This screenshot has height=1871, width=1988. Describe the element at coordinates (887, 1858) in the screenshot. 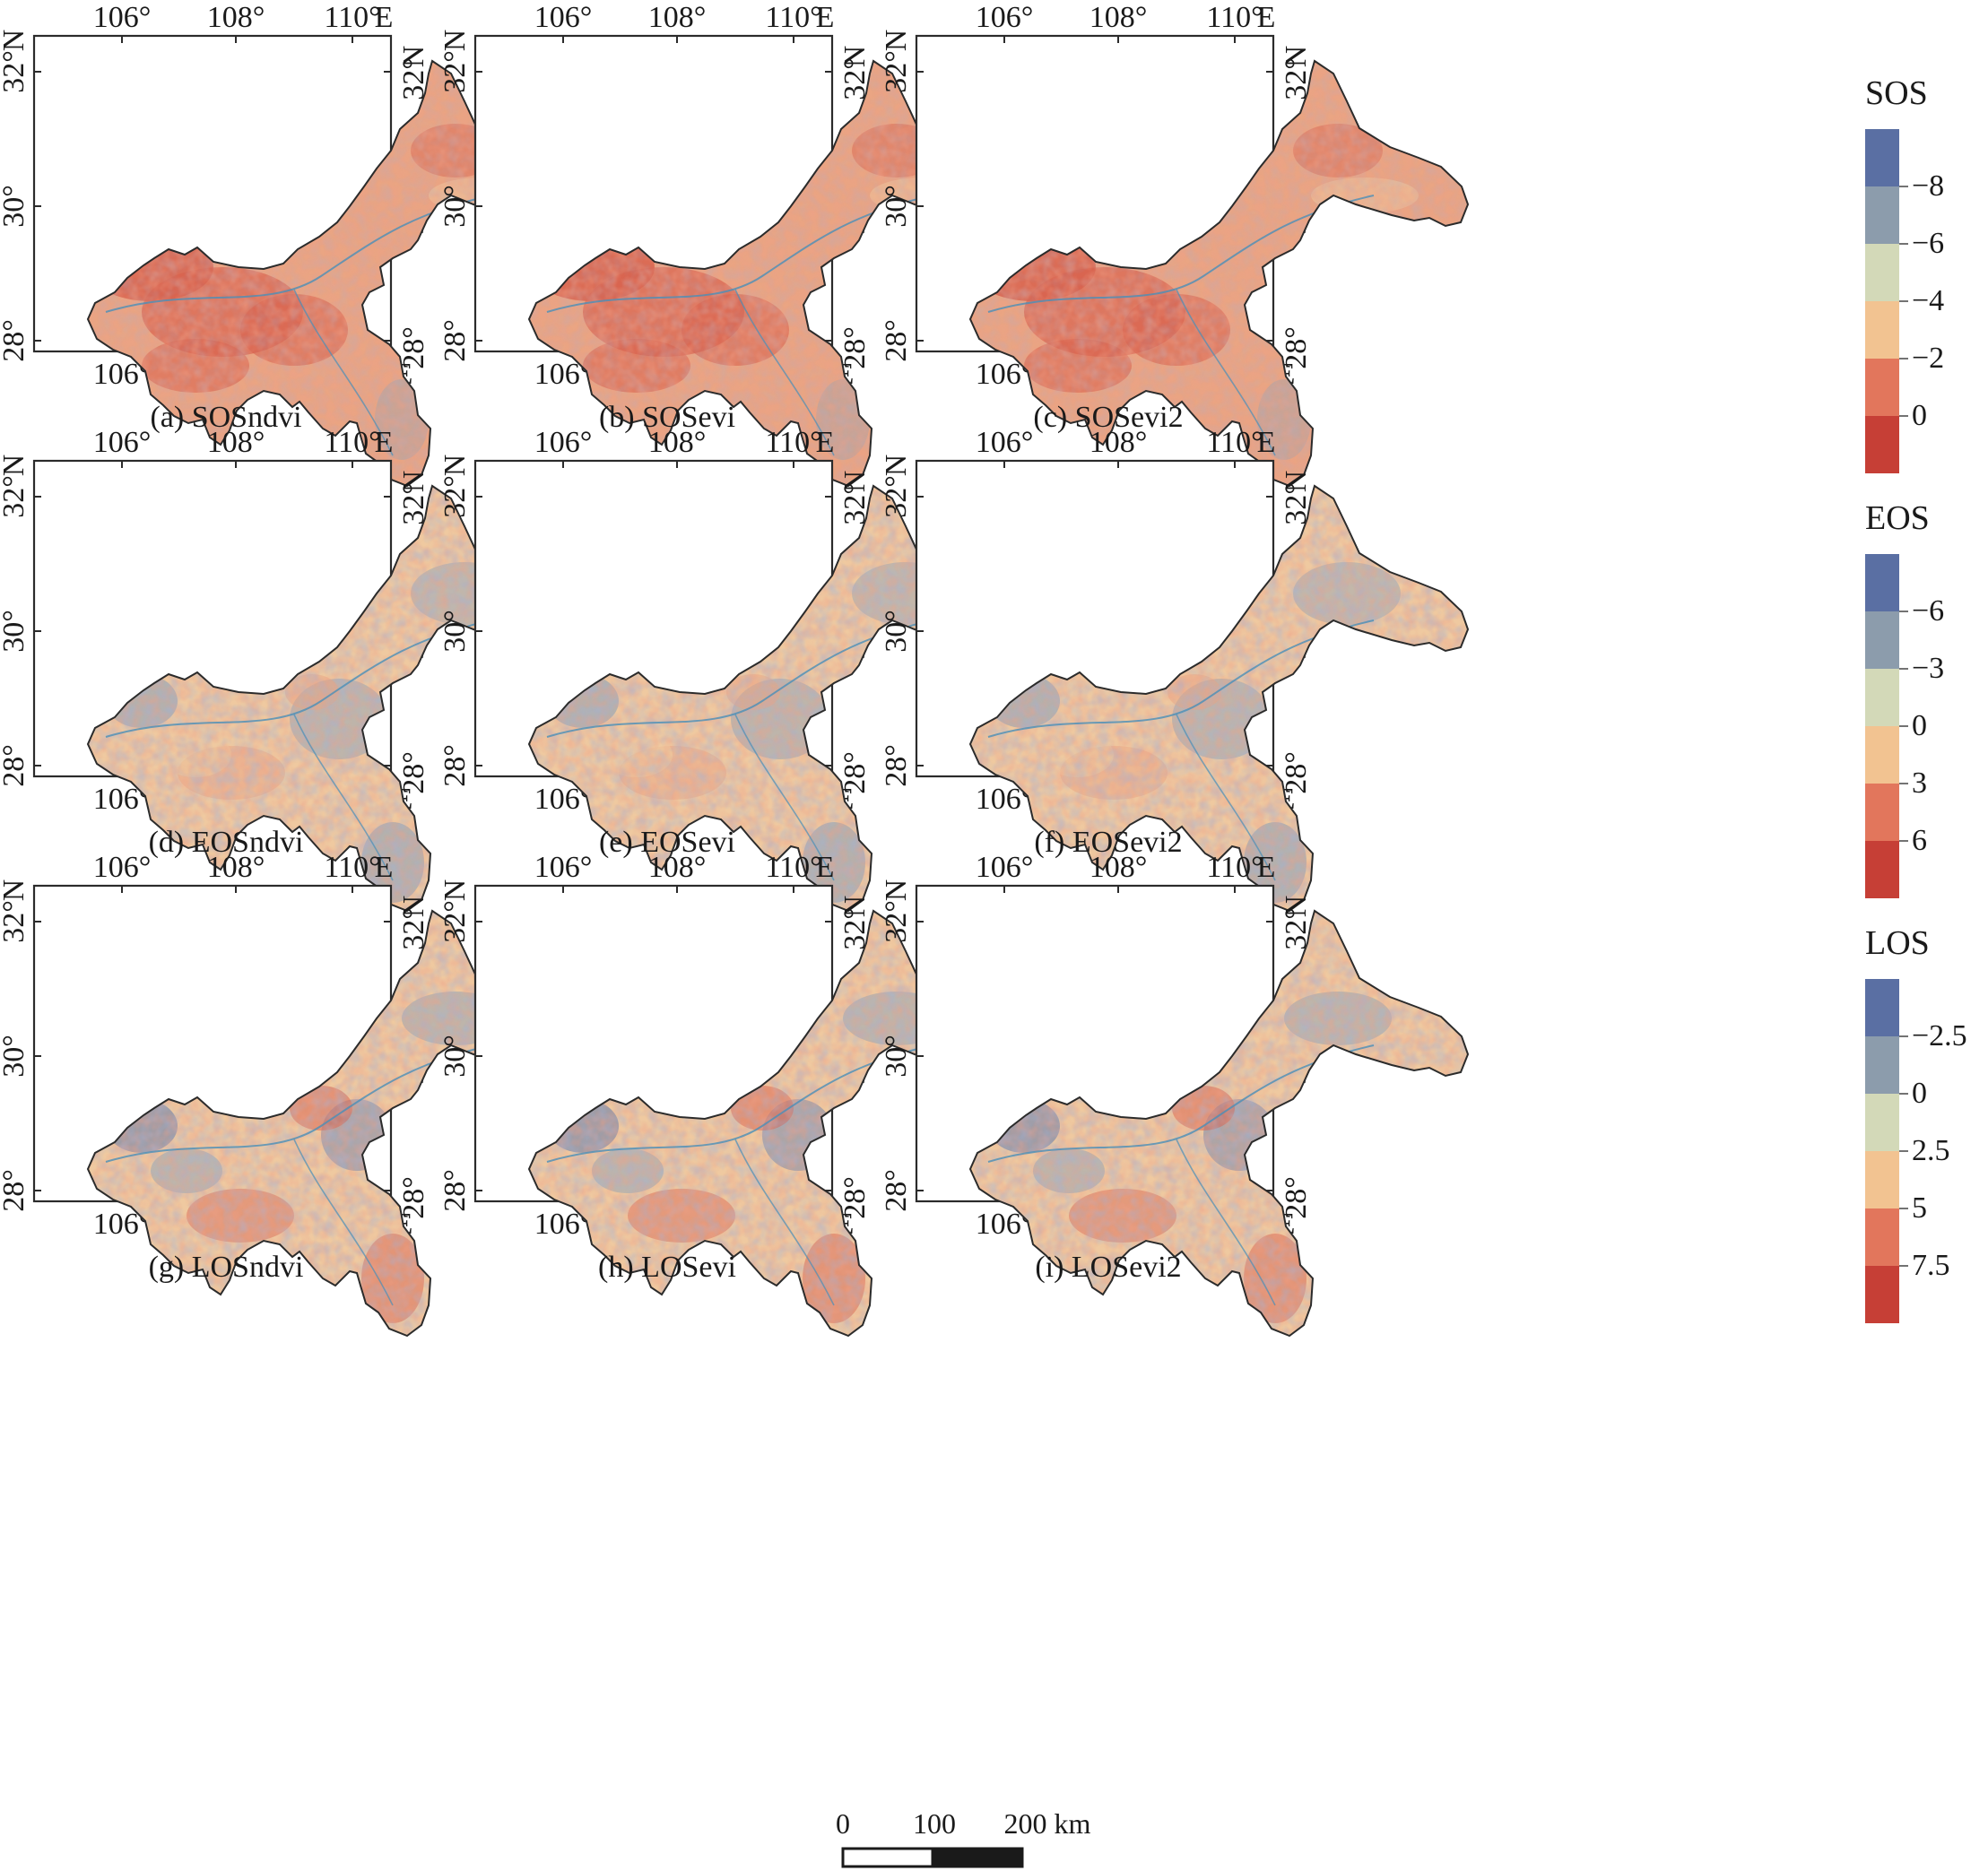

I see `scale-bar-white-segment` at that location.